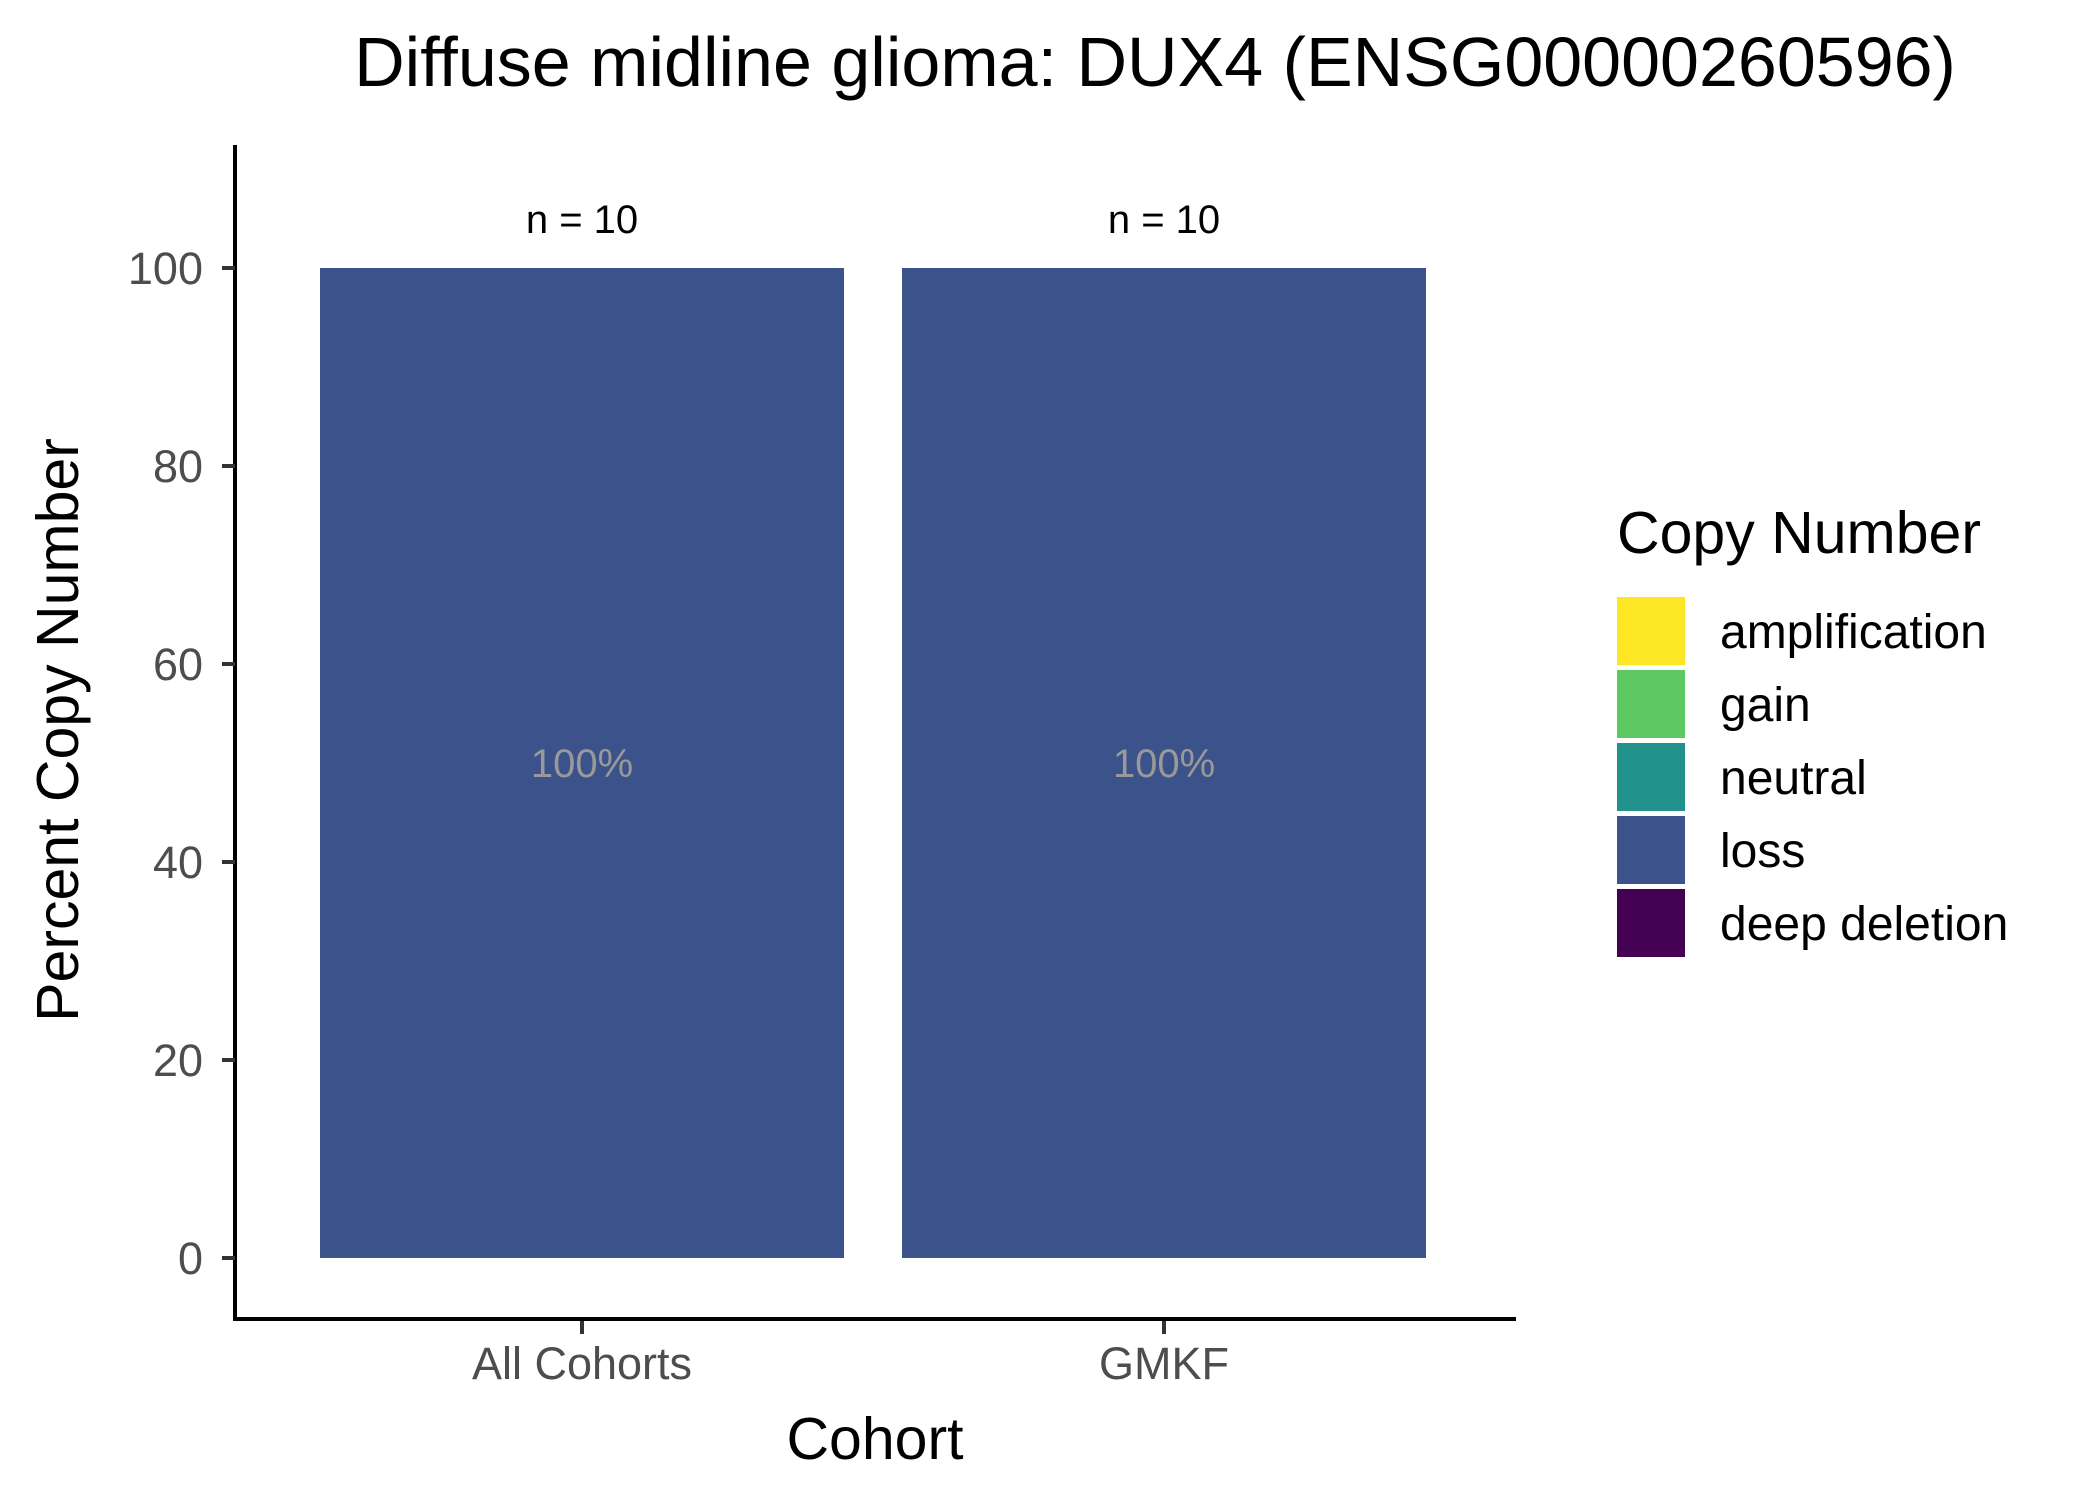  Describe the element at coordinates (1651, 923) in the screenshot. I see `legend-key-deep-deletion` at that location.